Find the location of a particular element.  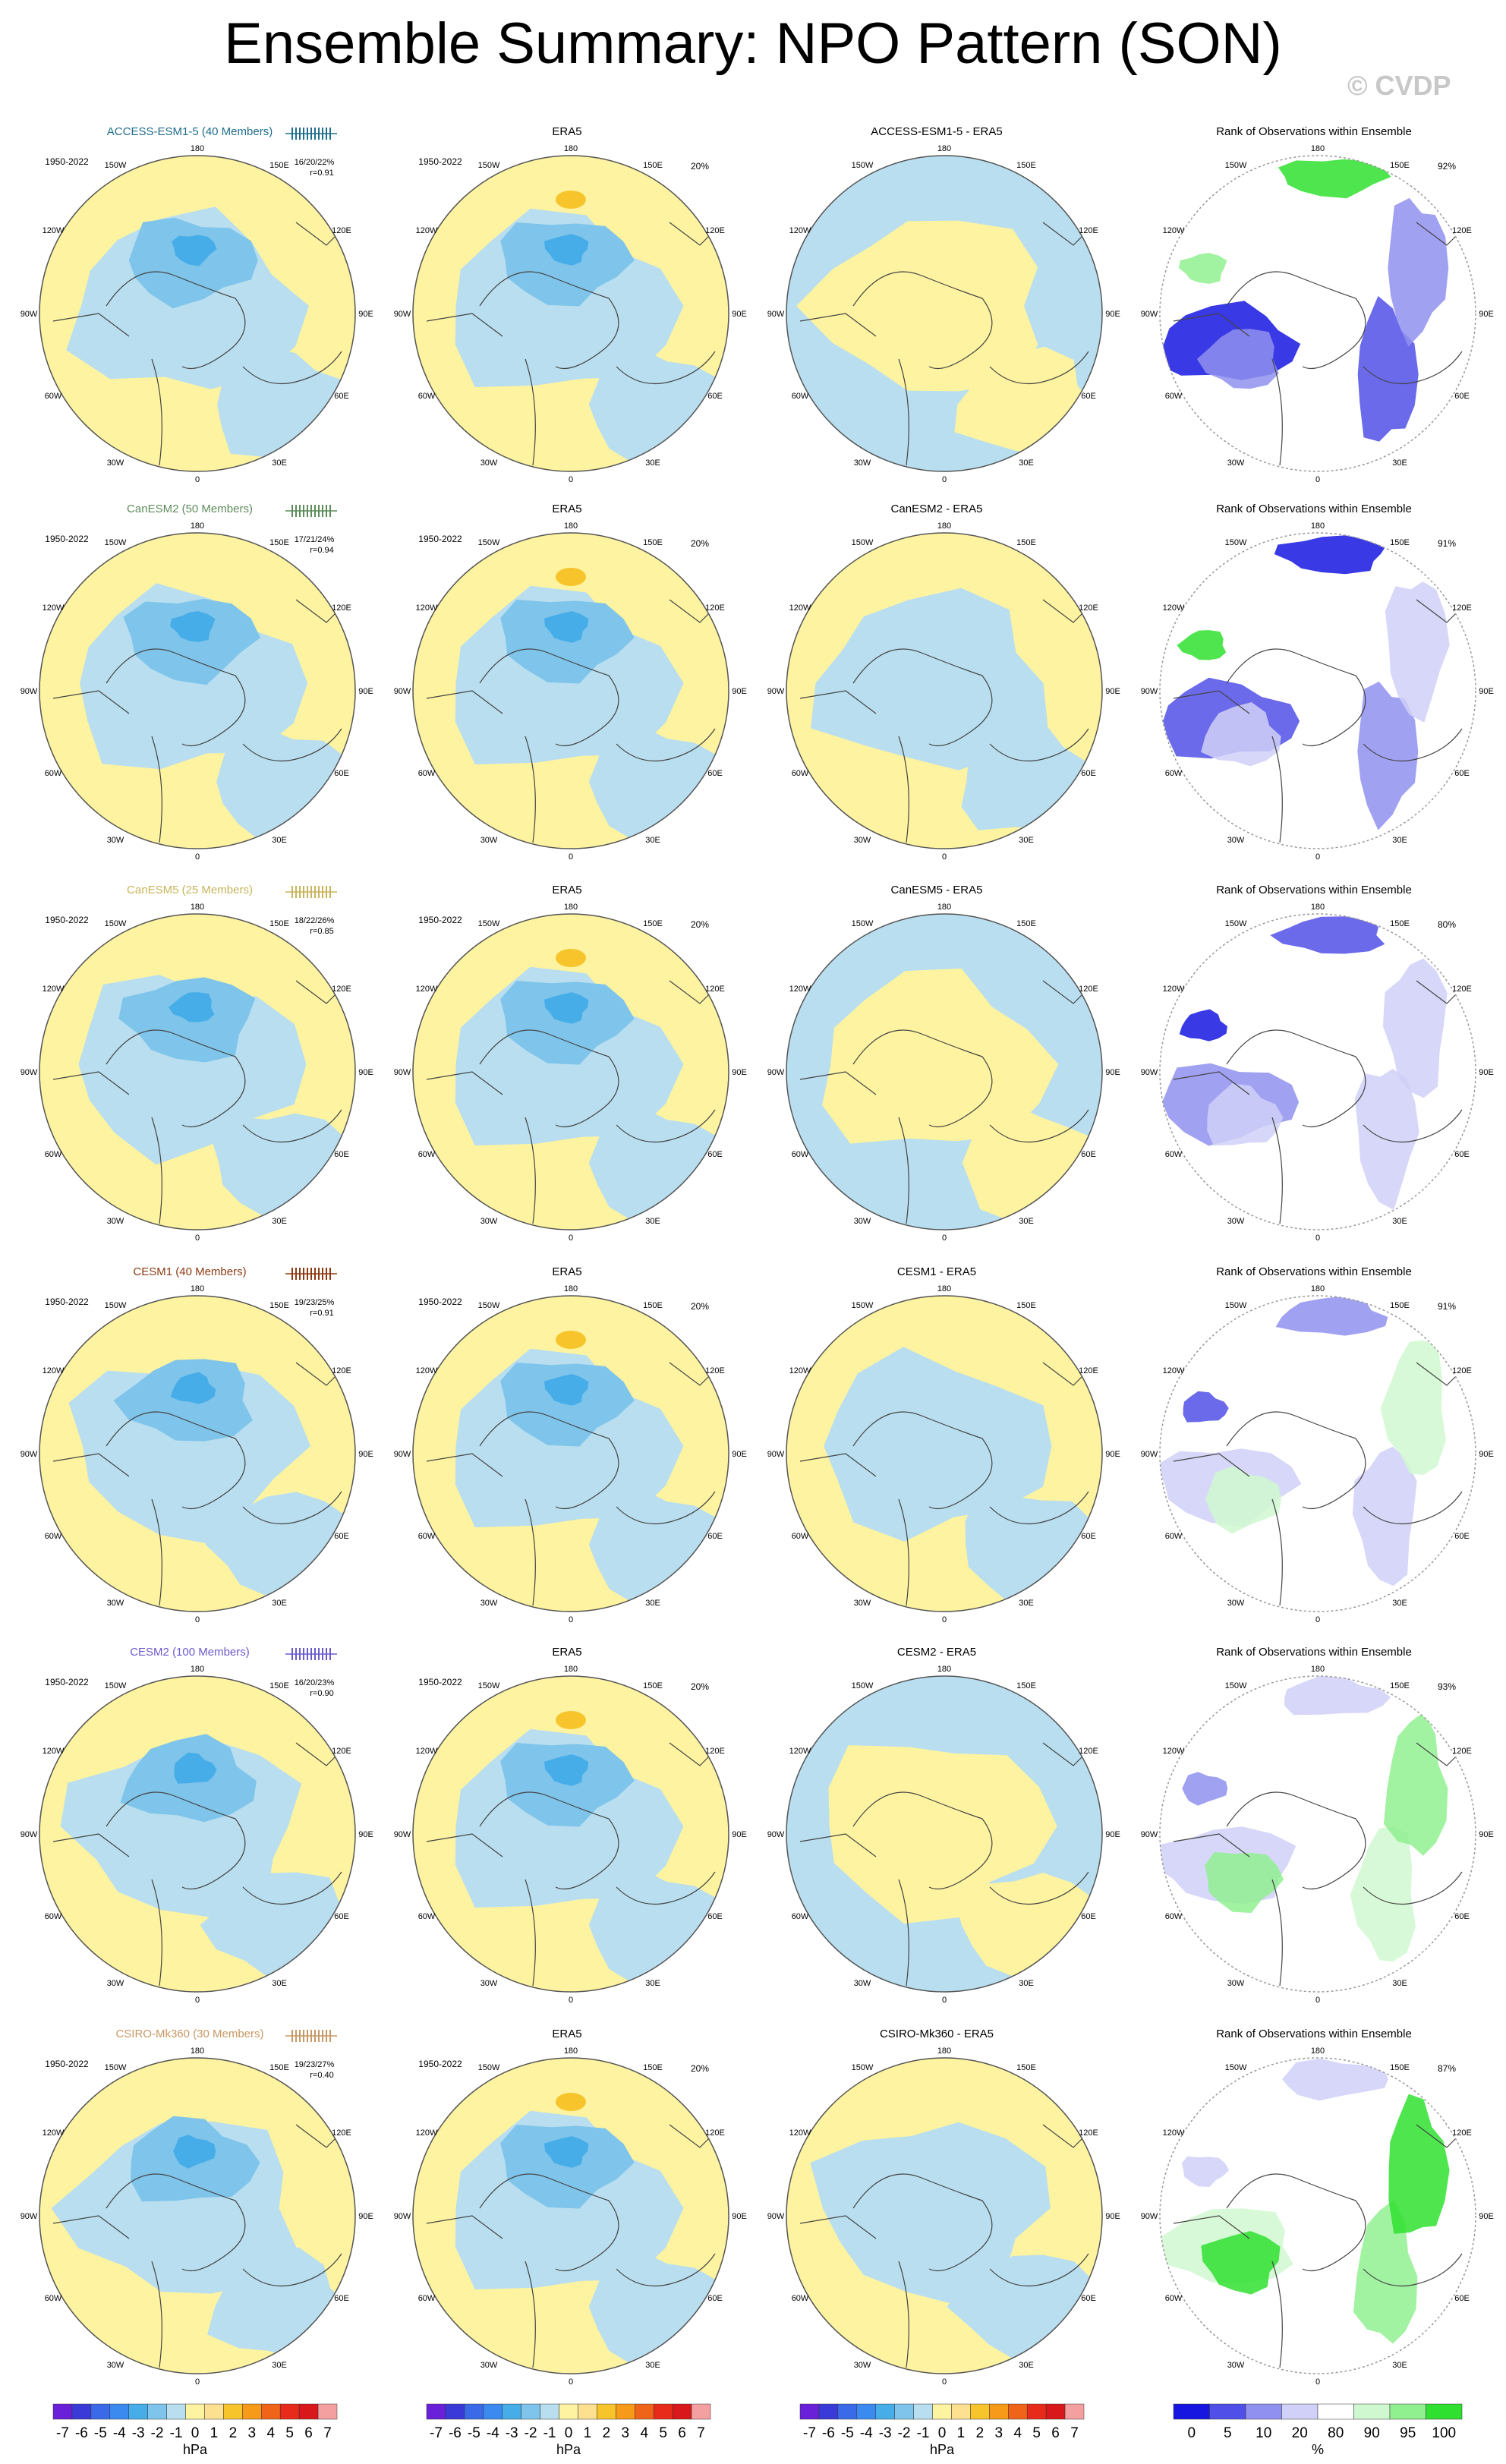

colorbar-tick-label: -1 is located at coordinates (923, 2433).